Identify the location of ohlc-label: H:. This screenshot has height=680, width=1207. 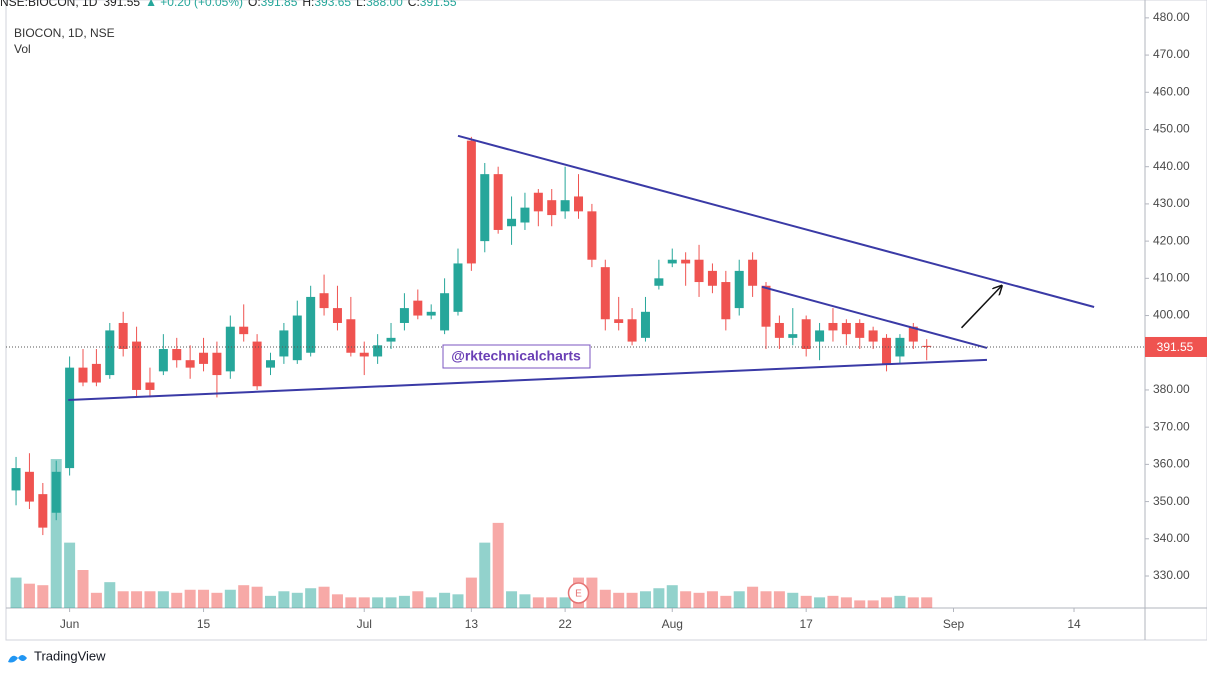
(308, 4).